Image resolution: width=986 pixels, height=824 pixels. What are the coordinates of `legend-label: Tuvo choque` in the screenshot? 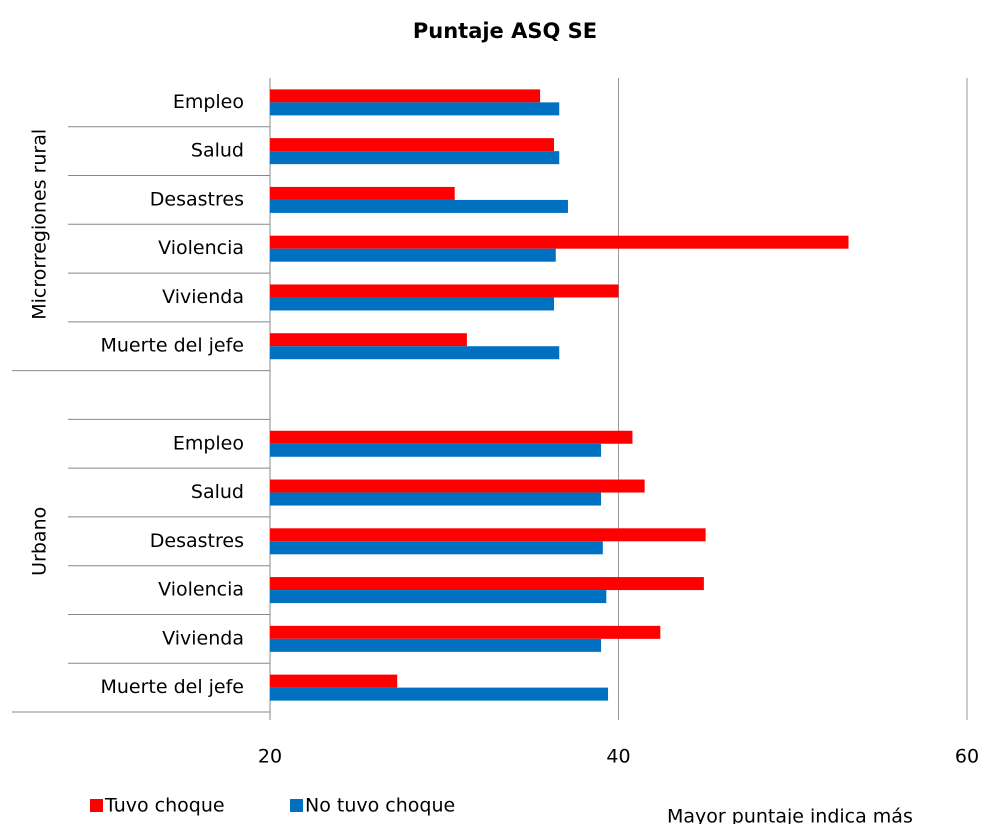 It's located at (164, 806).